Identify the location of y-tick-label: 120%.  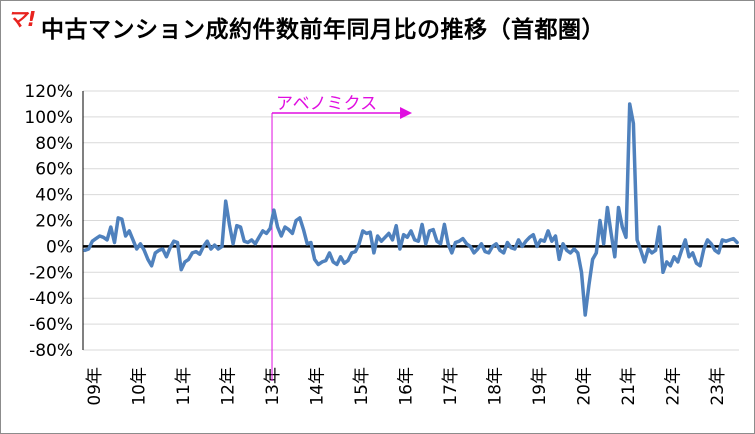
(48, 92).